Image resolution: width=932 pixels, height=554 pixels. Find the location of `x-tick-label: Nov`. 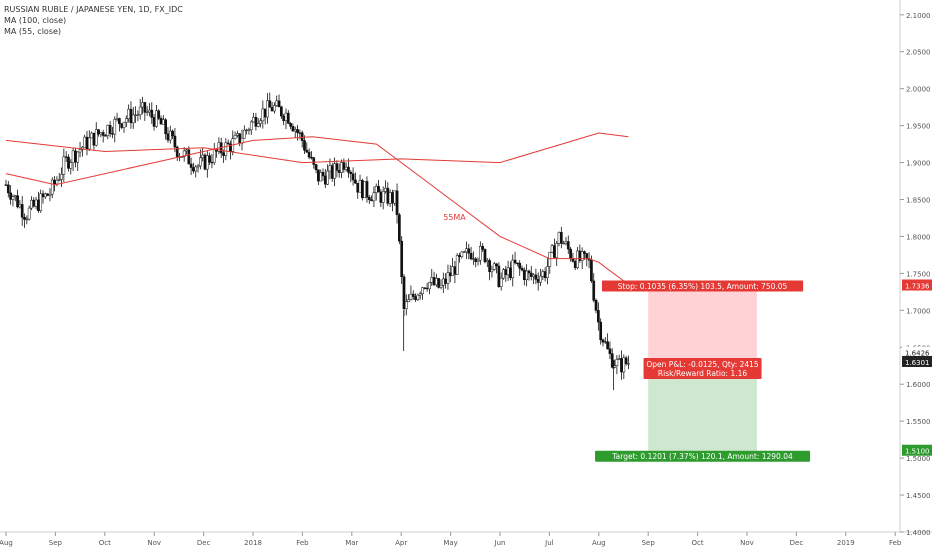

x-tick-label: Nov is located at coordinates (154, 543).